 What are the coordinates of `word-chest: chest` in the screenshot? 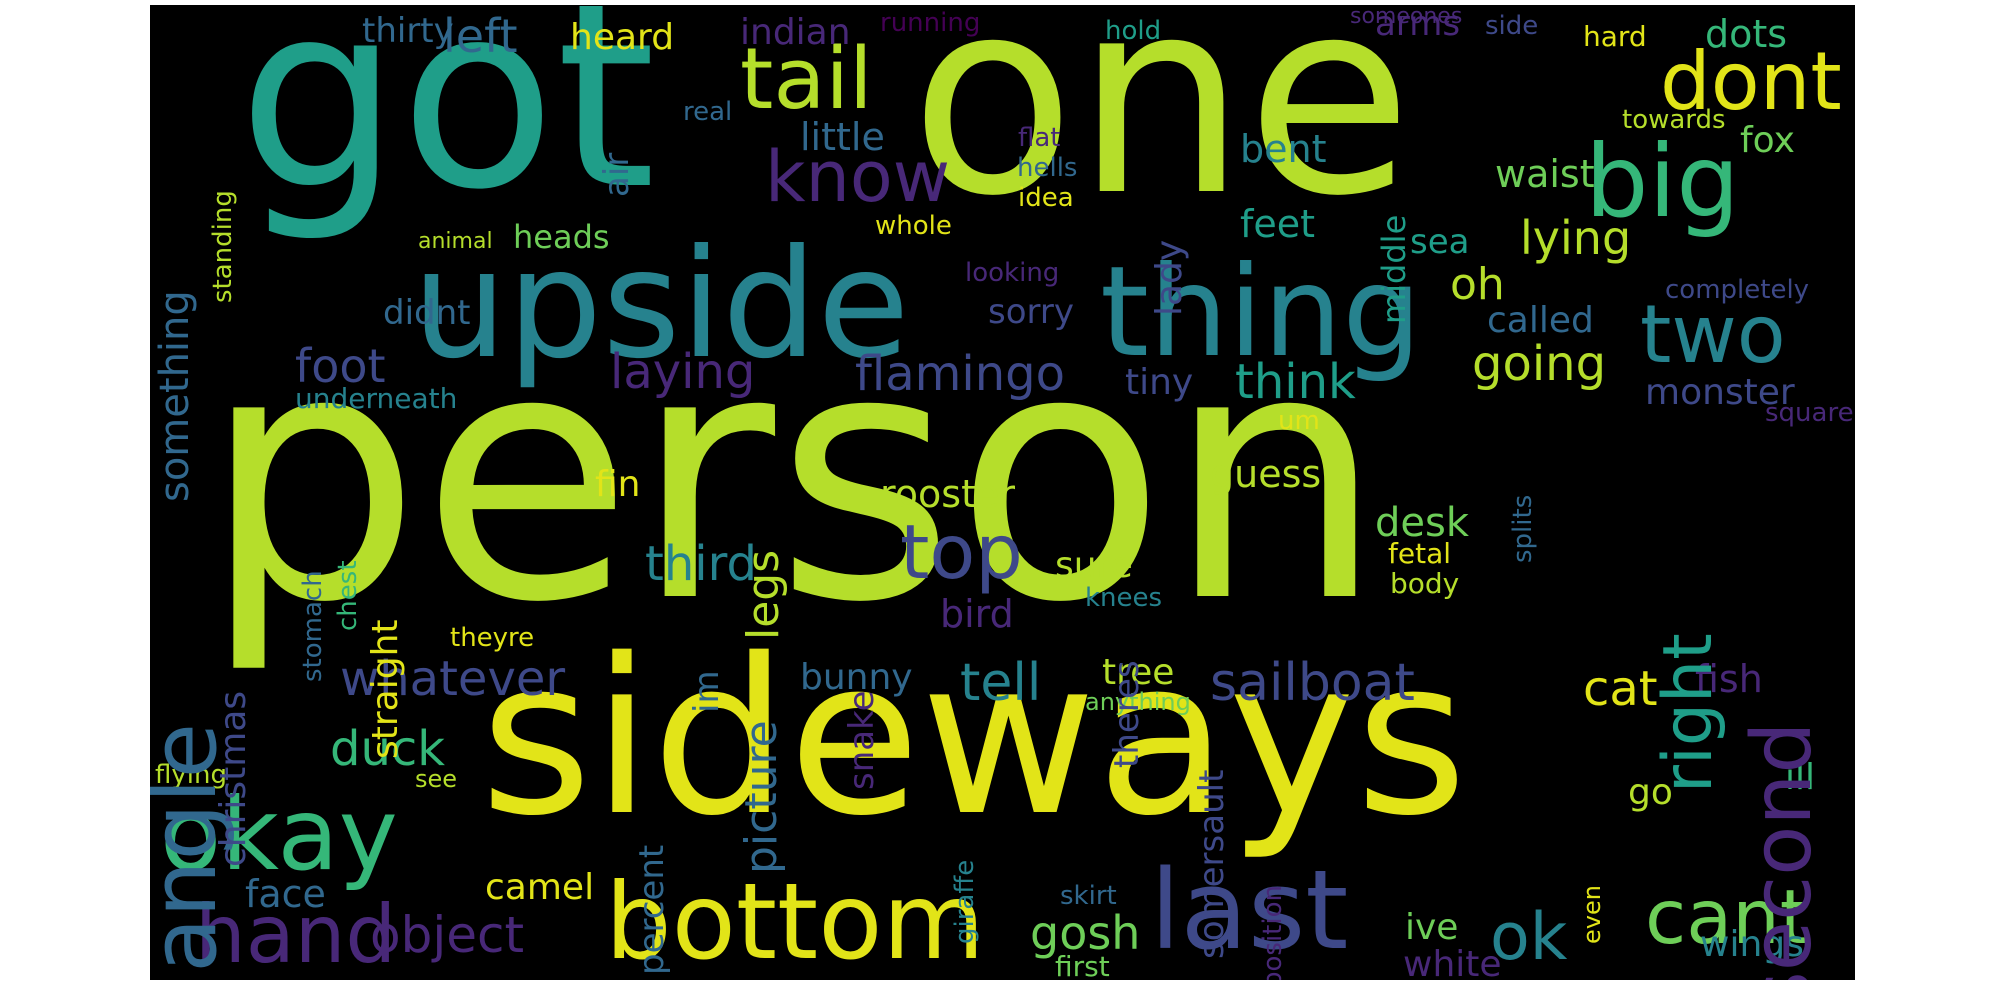 It's located at (348, 595).